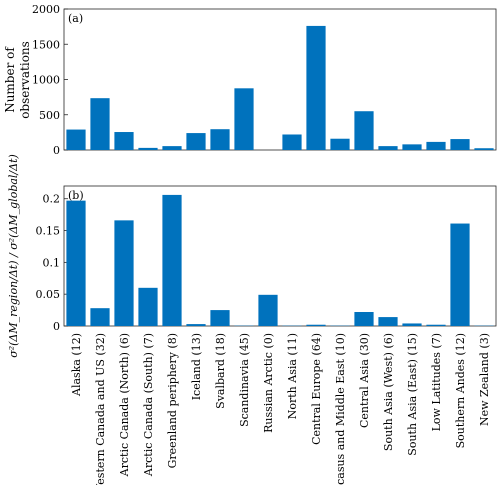 This screenshot has width=500, height=485. Describe the element at coordinates (460, 390) in the screenshot. I see `category-label: Southern Andes (12)` at that location.